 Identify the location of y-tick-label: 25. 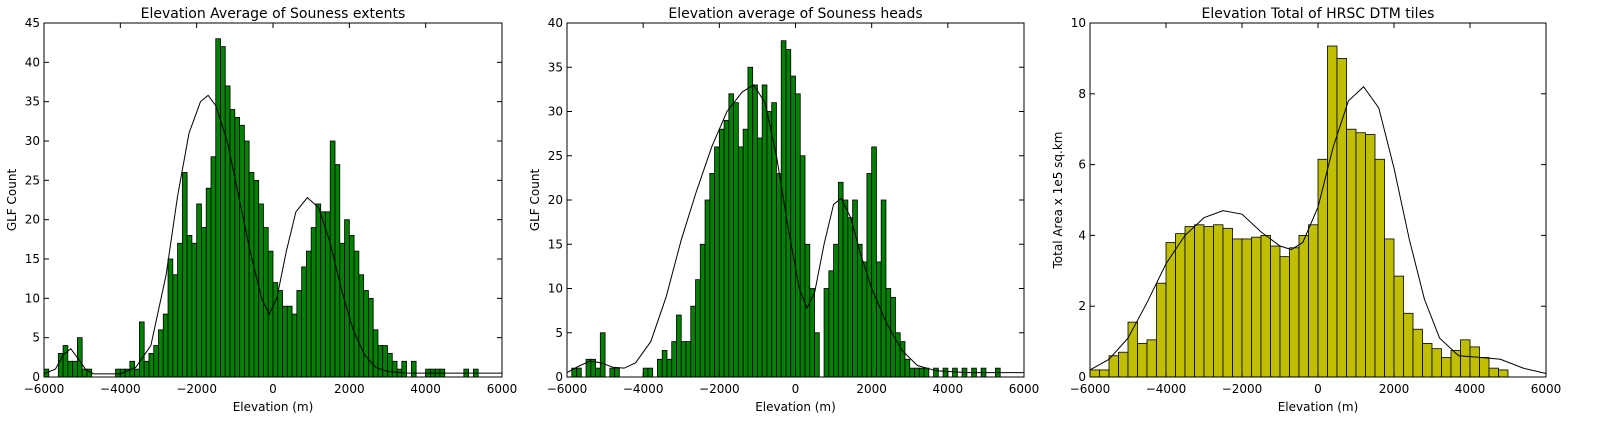
(32, 180).